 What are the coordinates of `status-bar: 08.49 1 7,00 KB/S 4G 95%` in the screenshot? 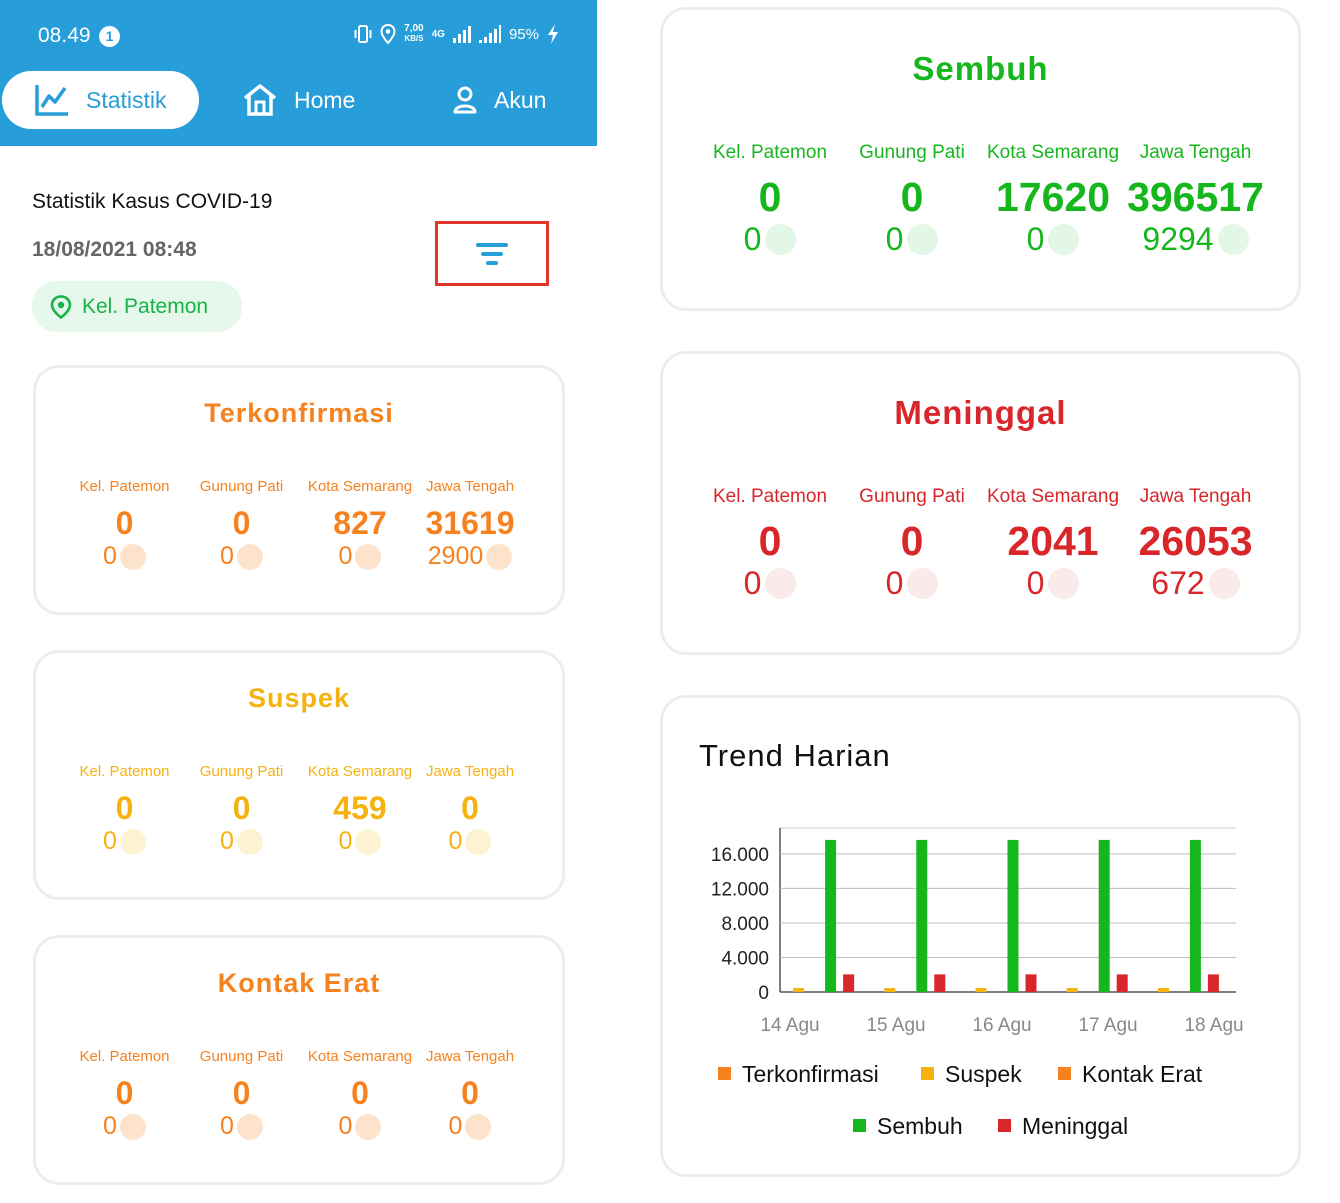 It's located at (298, 35).